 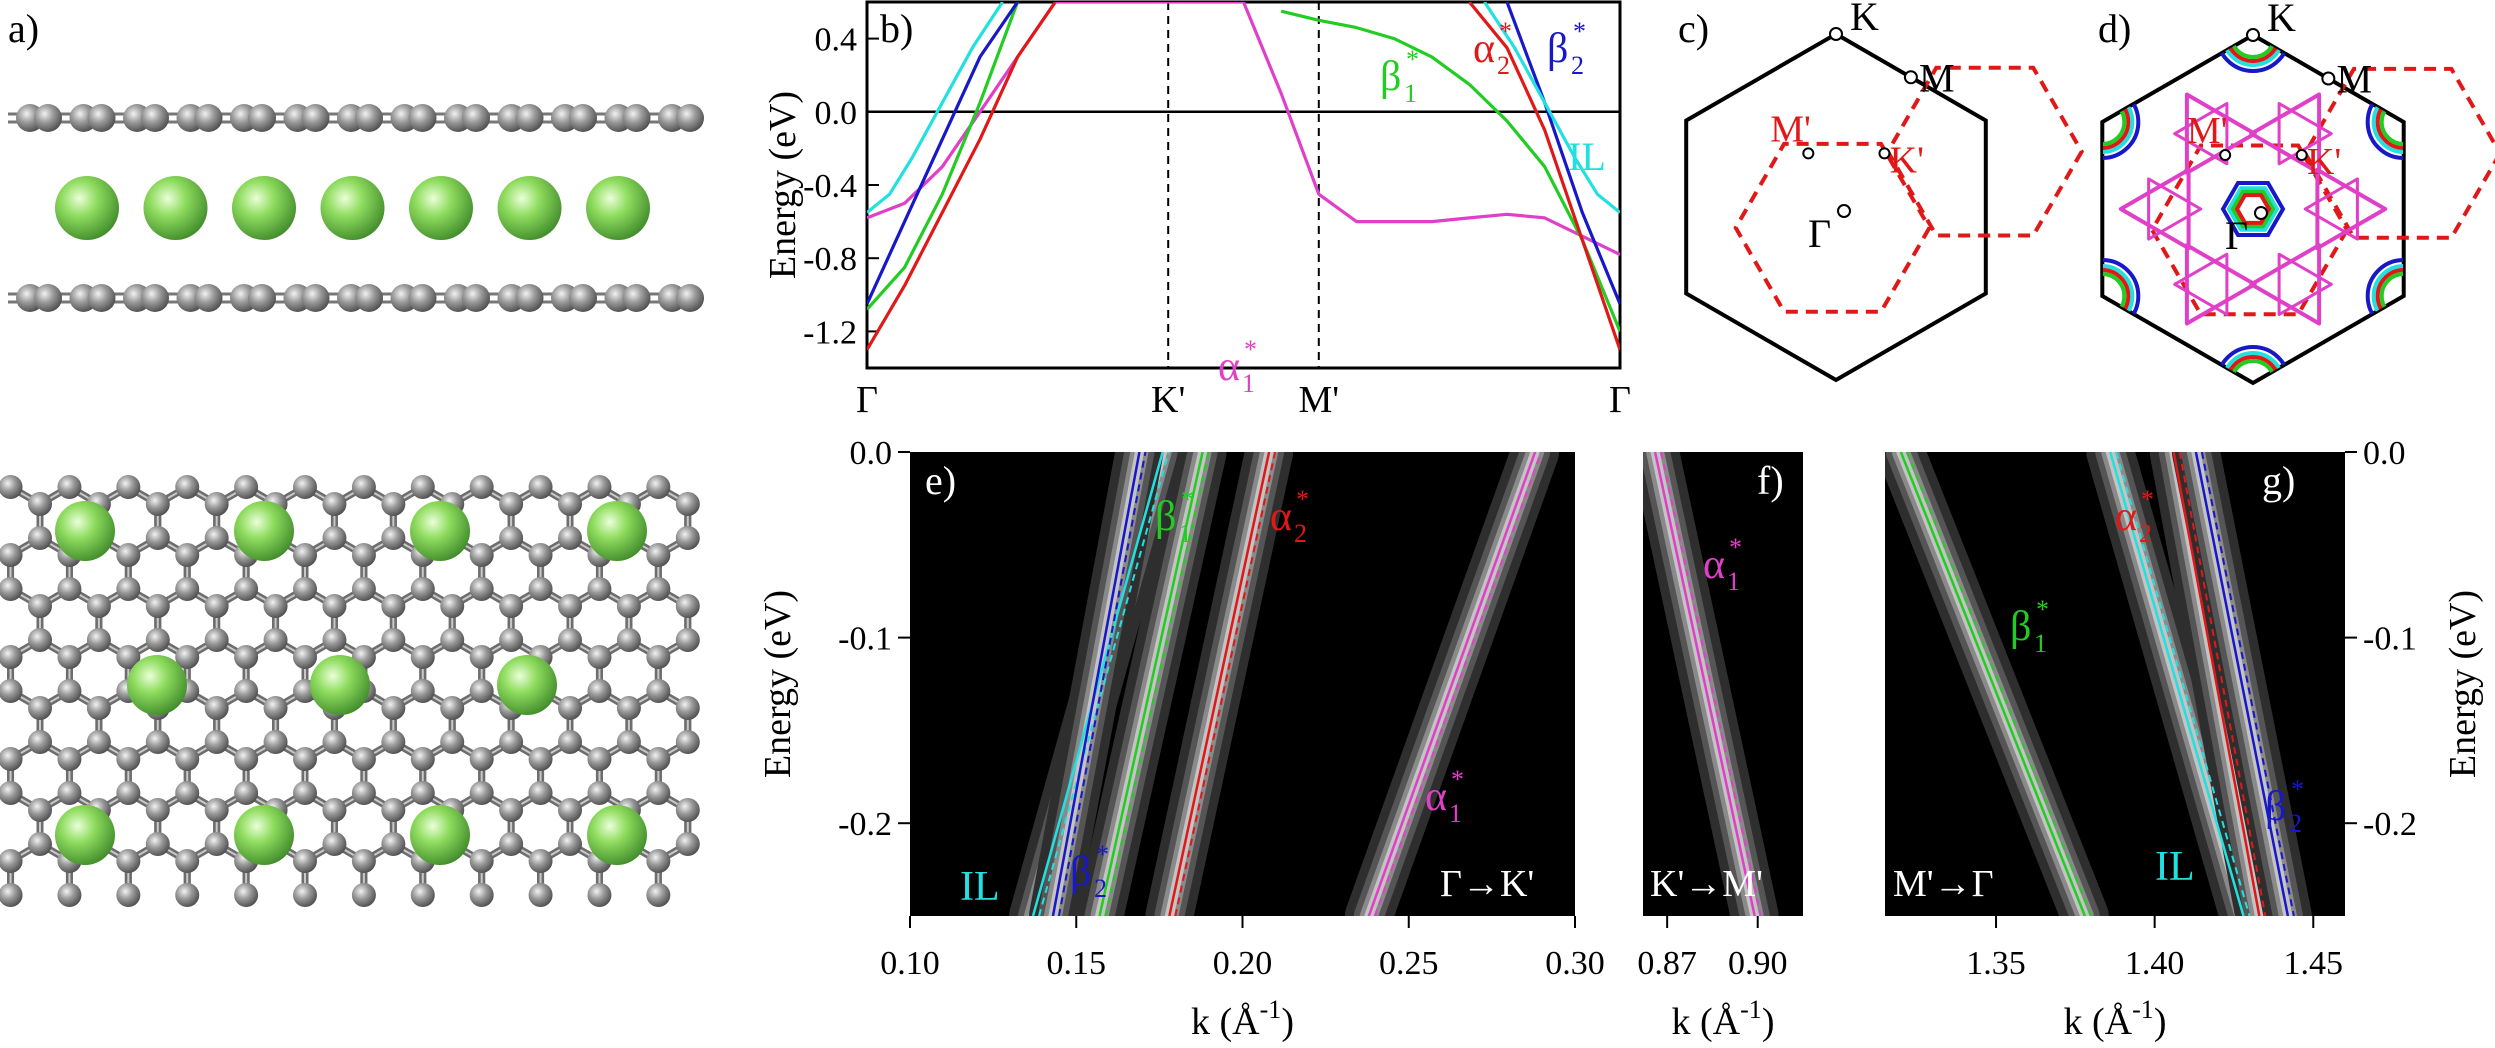 What do you see at coordinates (778, 684) in the screenshot?
I see `y-axis-title-e: Energy (eV)` at bounding box center [778, 684].